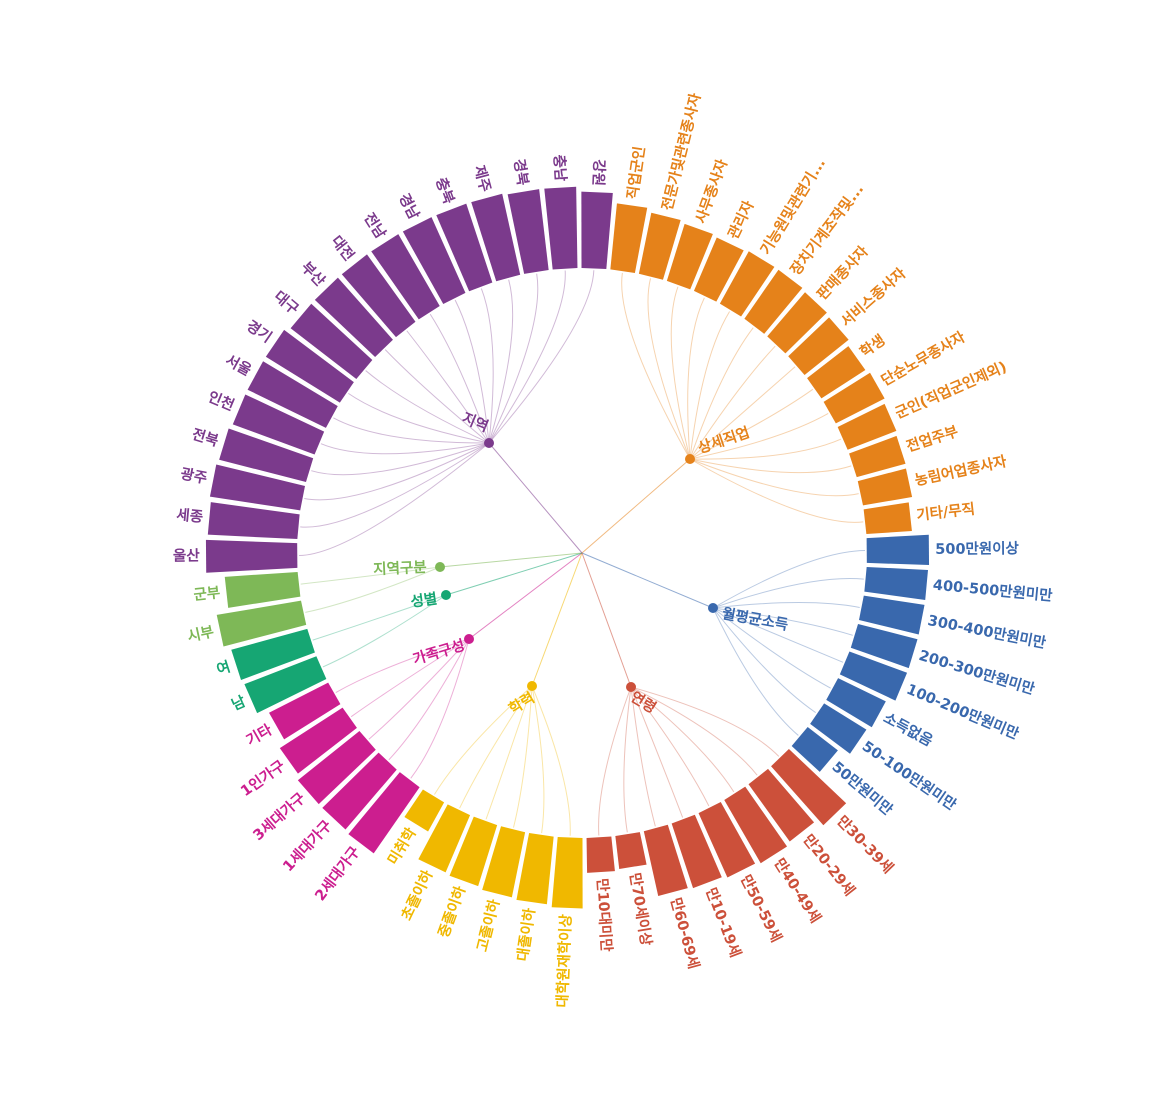 This screenshot has height=1104, width=1152. What do you see at coordinates (782, 621) in the screenshot?
I see `link-200-300만원미만` at bounding box center [782, 621].